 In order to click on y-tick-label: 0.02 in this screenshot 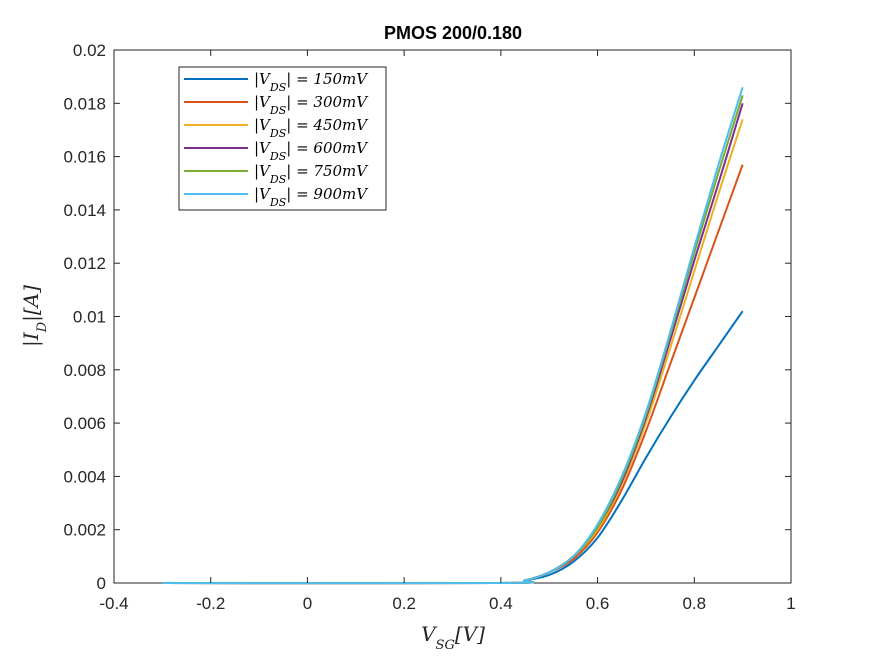, I will do `click(89, 50)`.